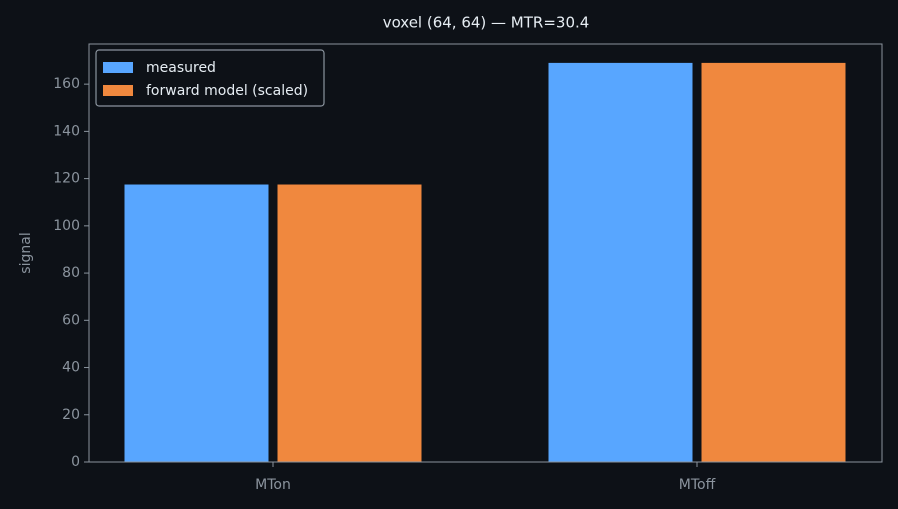  Describe the element at coordinates (181, 68) in the screenshot. I see `legend-label: measured` at that location.